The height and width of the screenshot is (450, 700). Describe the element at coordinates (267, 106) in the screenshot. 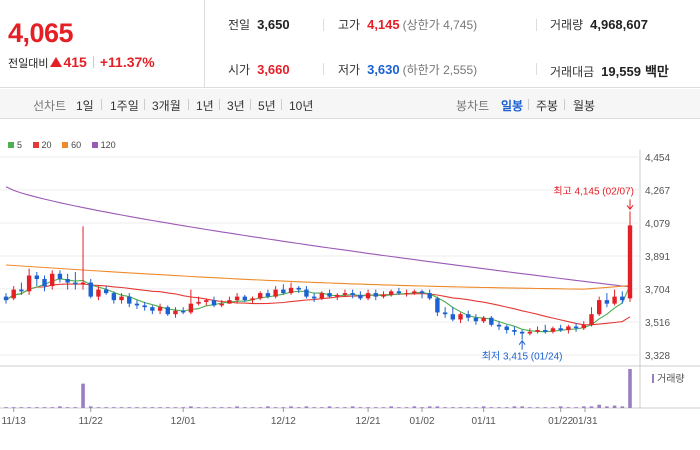

I see `period-5y: 5년` at that location.